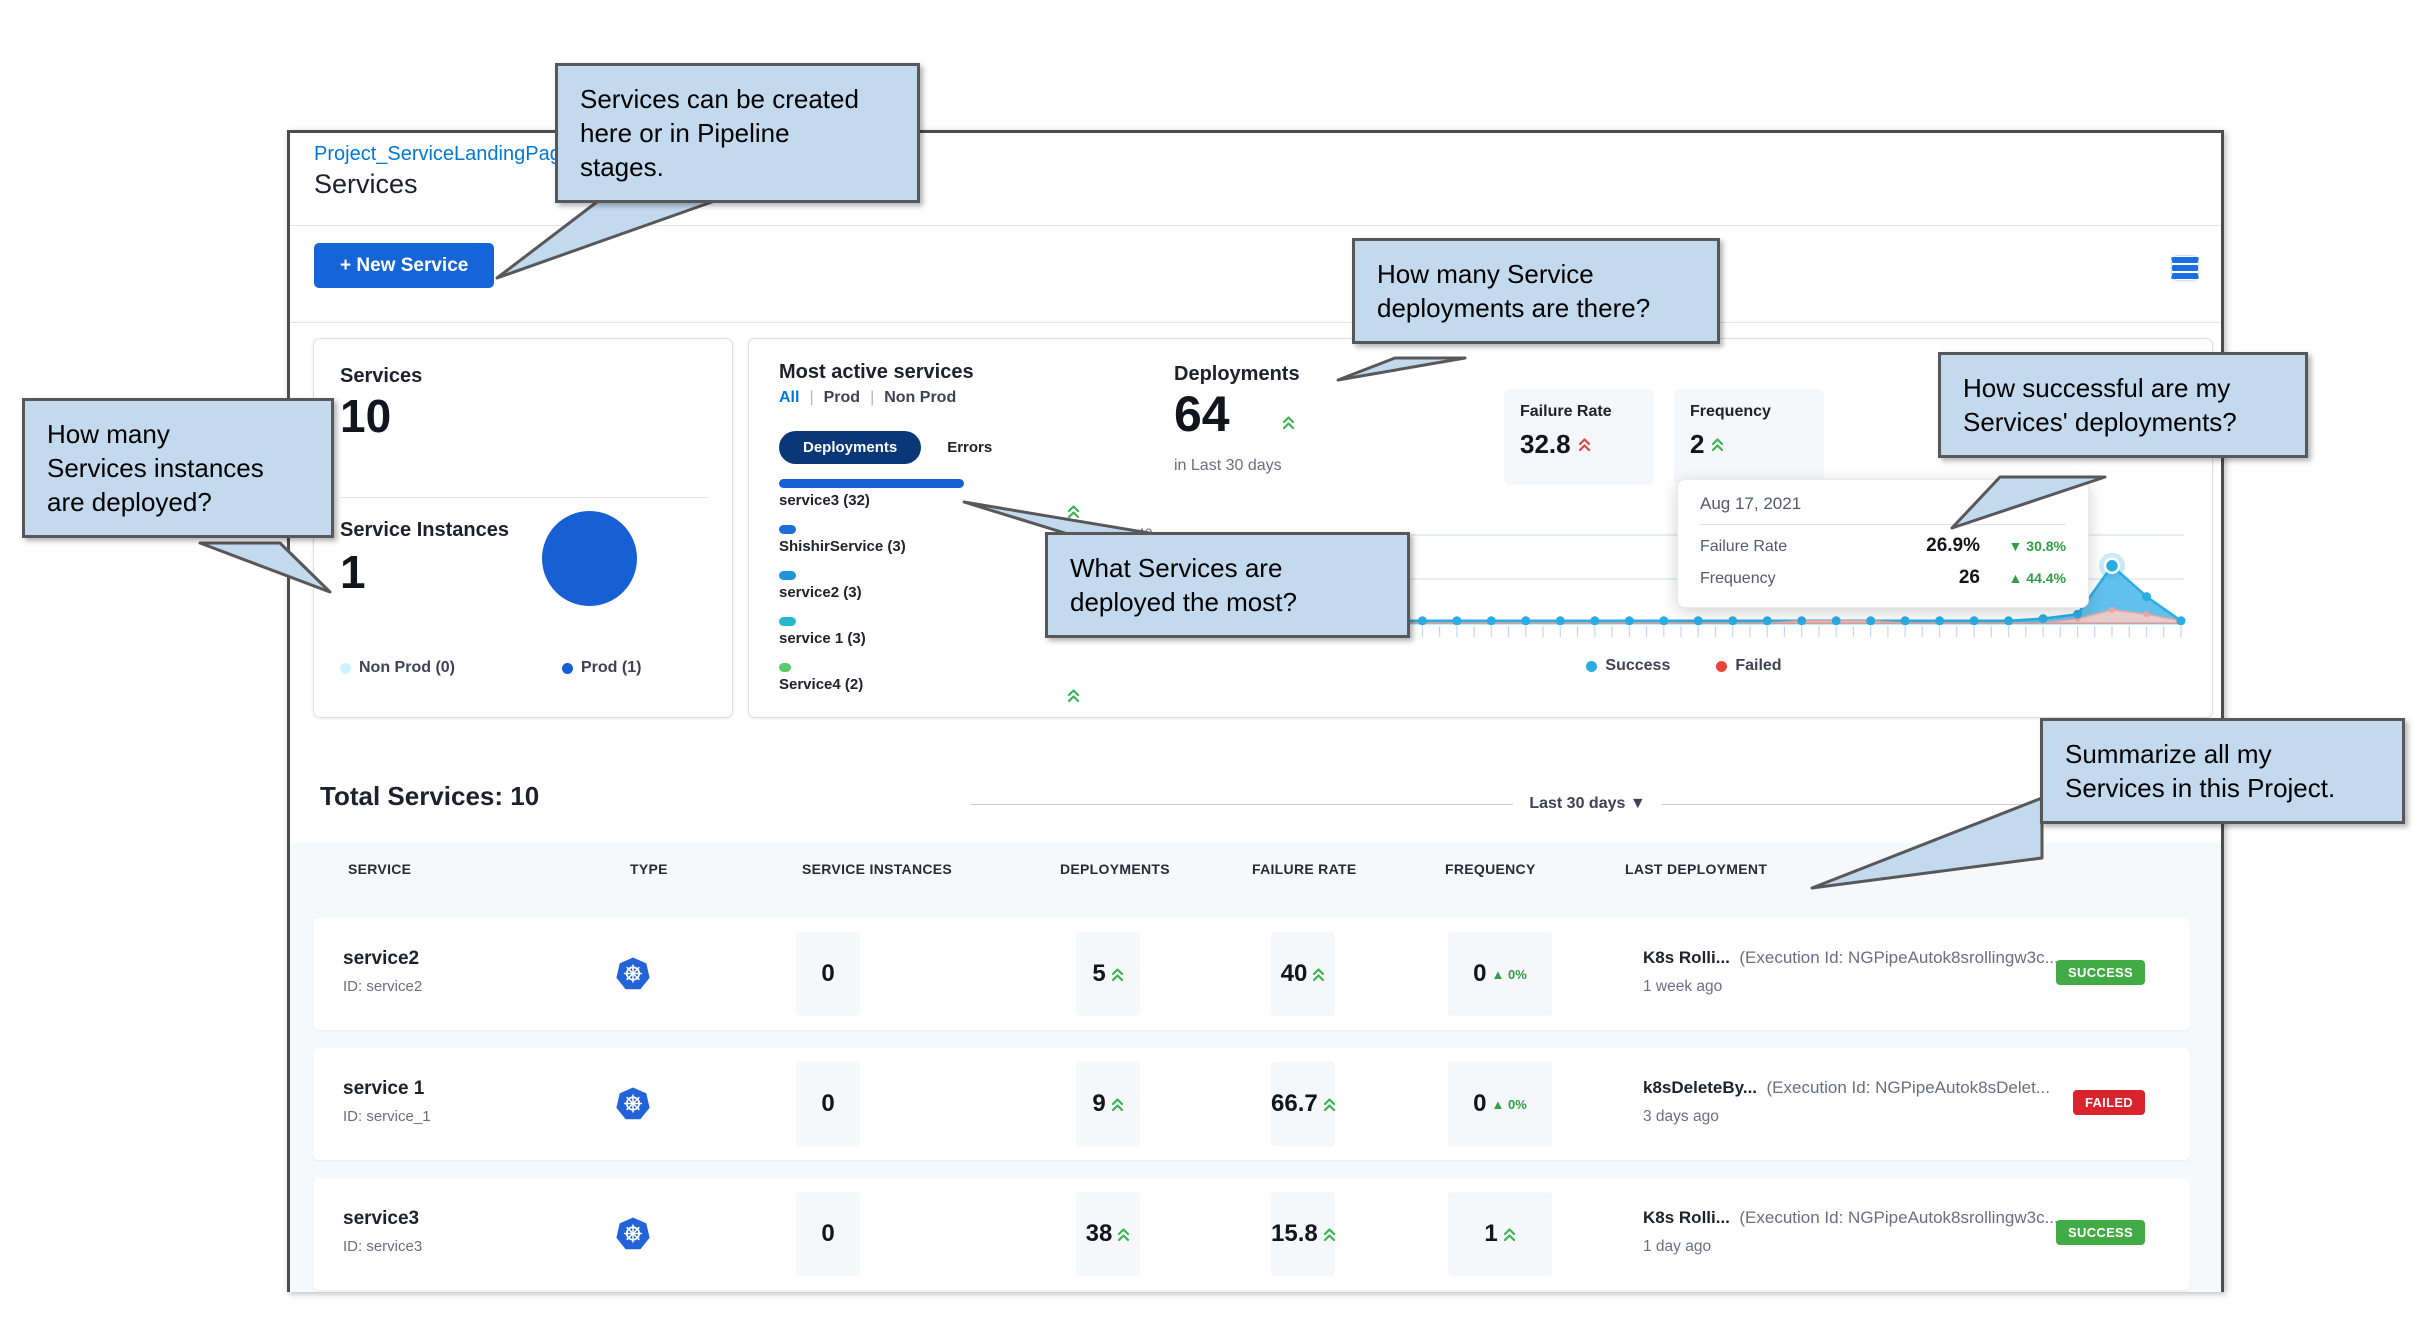 Image resolution: width=2428 pixels, height=1319 pixels. I want to click on failed-dot-icon, so click(1722, 666).